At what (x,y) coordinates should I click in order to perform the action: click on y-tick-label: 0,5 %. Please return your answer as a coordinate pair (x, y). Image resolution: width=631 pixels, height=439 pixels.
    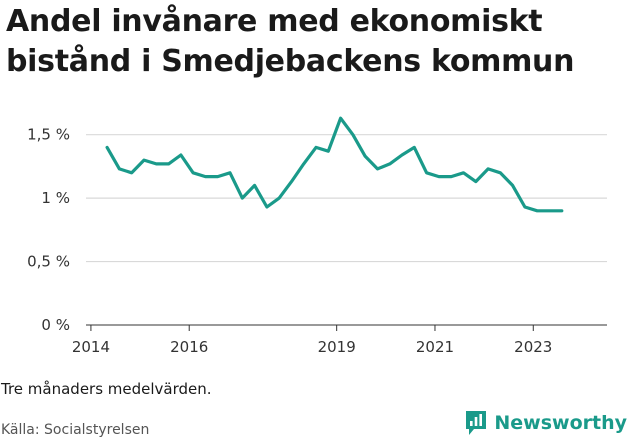
    Looking at the image, I should click on (48, 262).